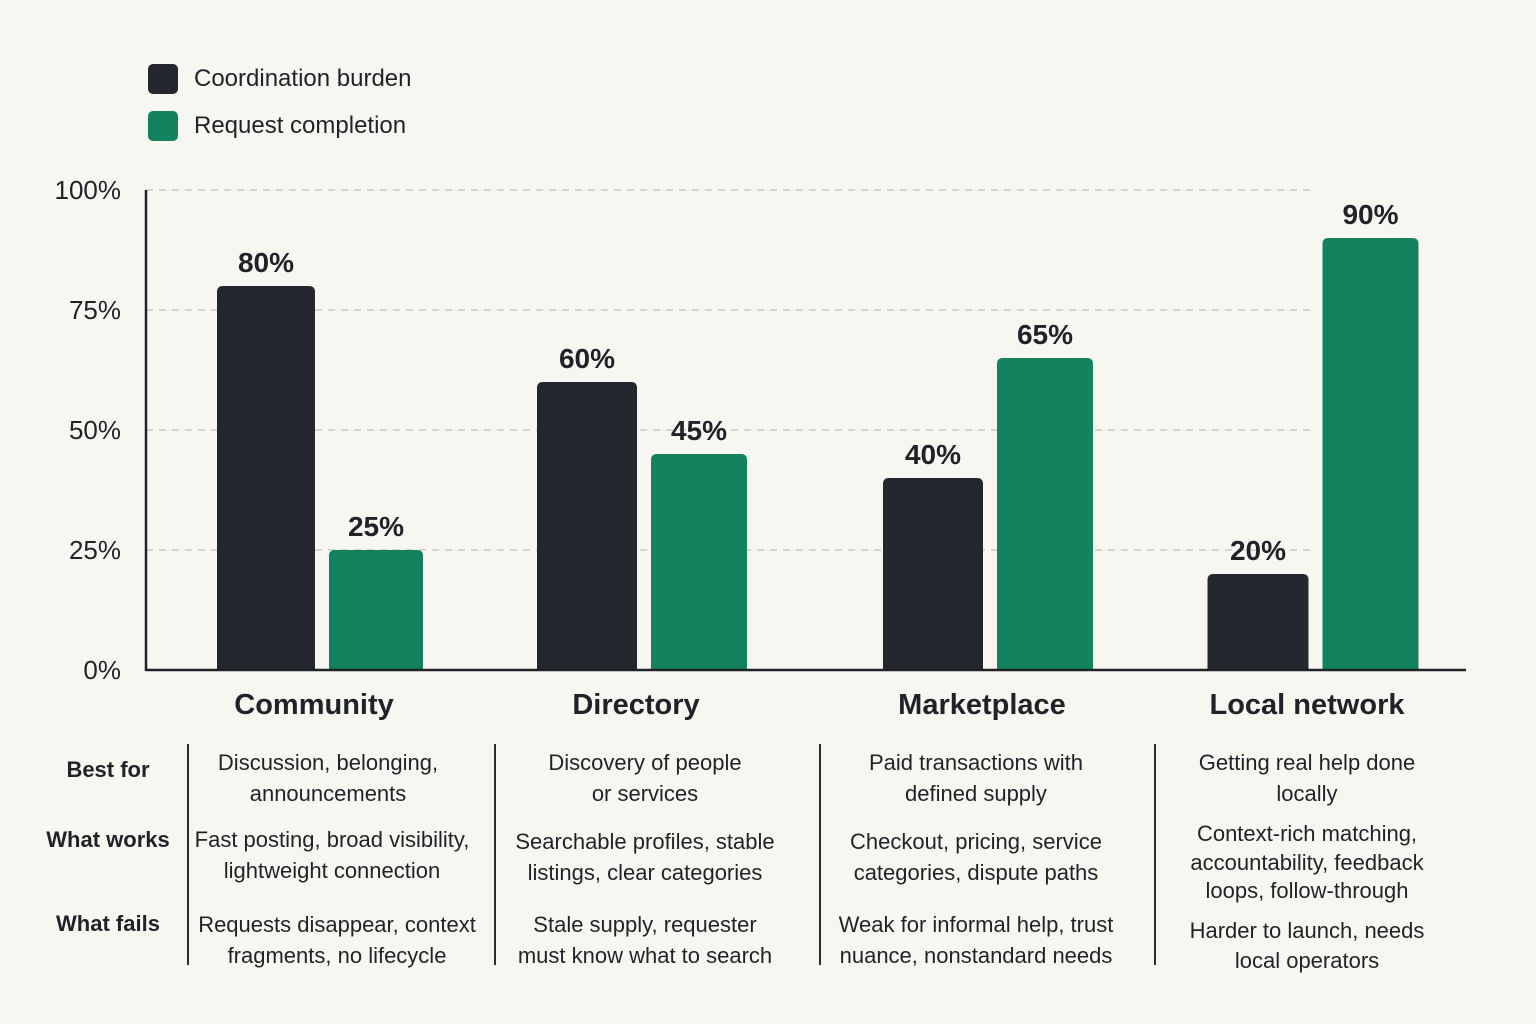 The height and width of the screenshot is (1024, 1536). I want to click on bar-community-coordination-burden, so click(266, 478).